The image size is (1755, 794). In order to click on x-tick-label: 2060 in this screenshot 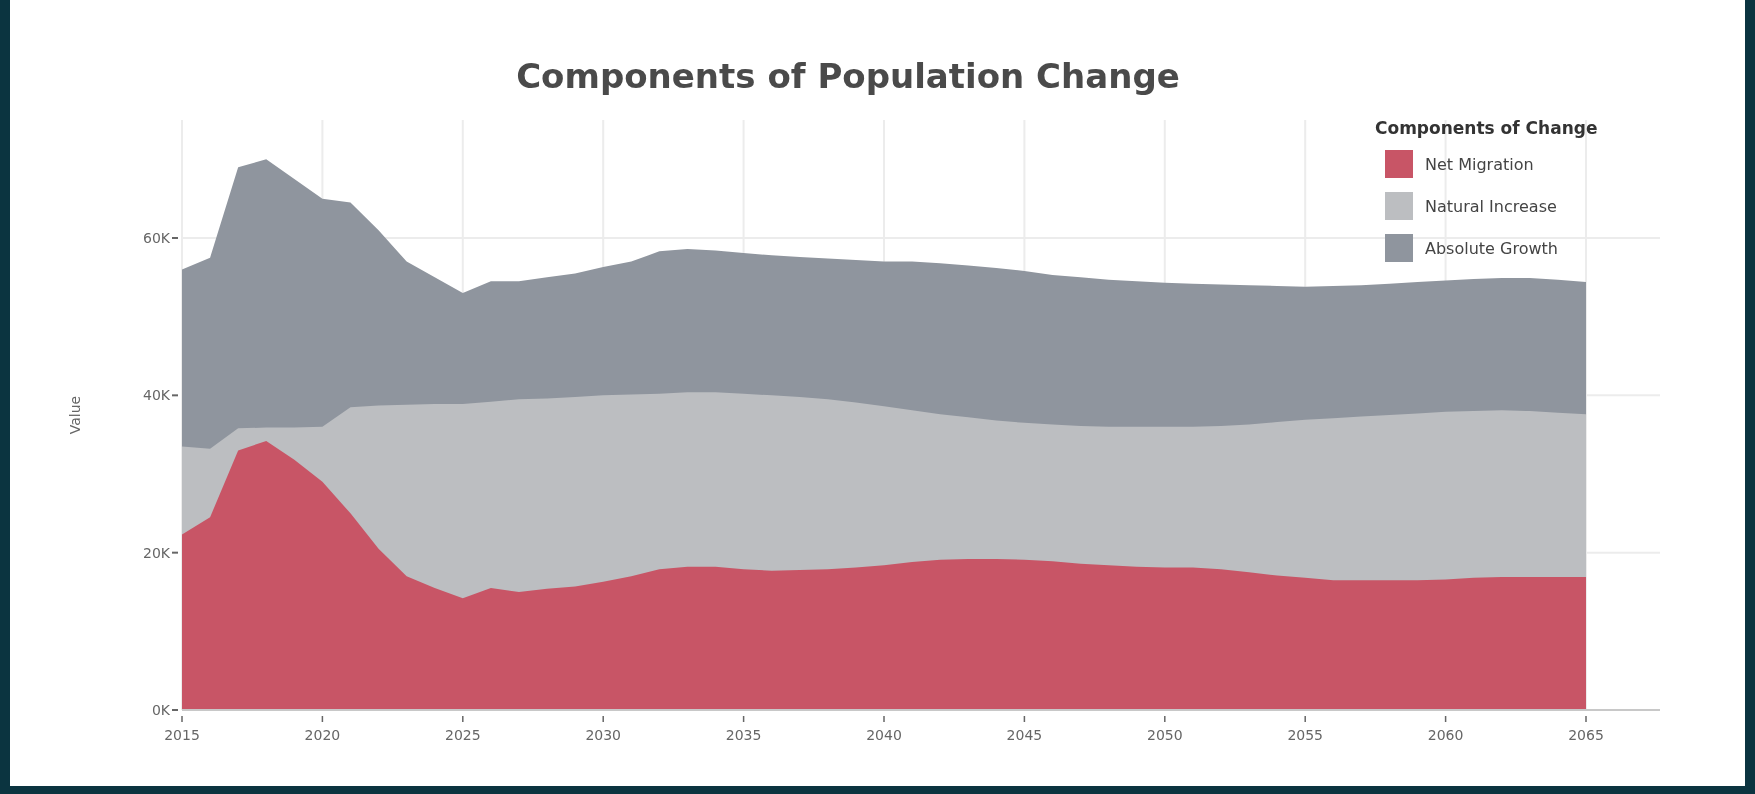, I will do `click(1445, 735)`.